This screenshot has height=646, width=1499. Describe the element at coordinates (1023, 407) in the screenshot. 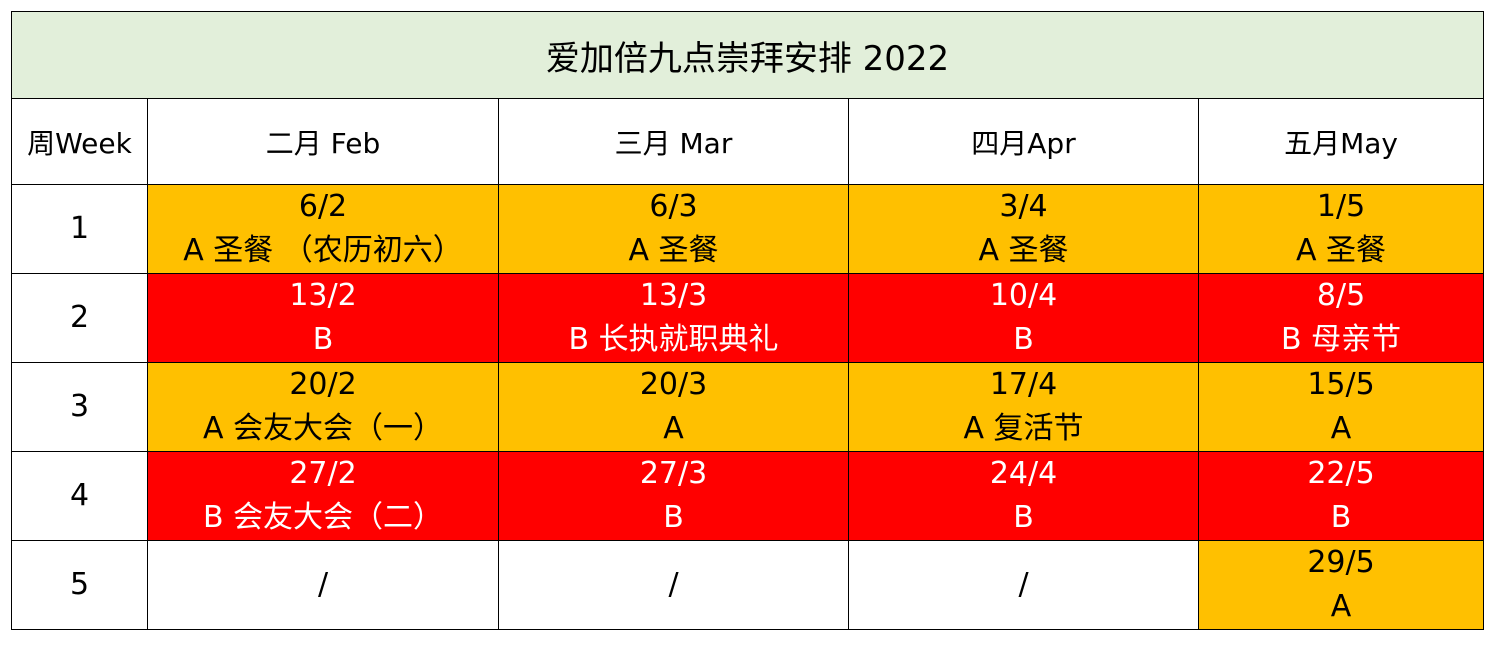

I see `schedule-cell: 17/4 A 复活节` at that location.